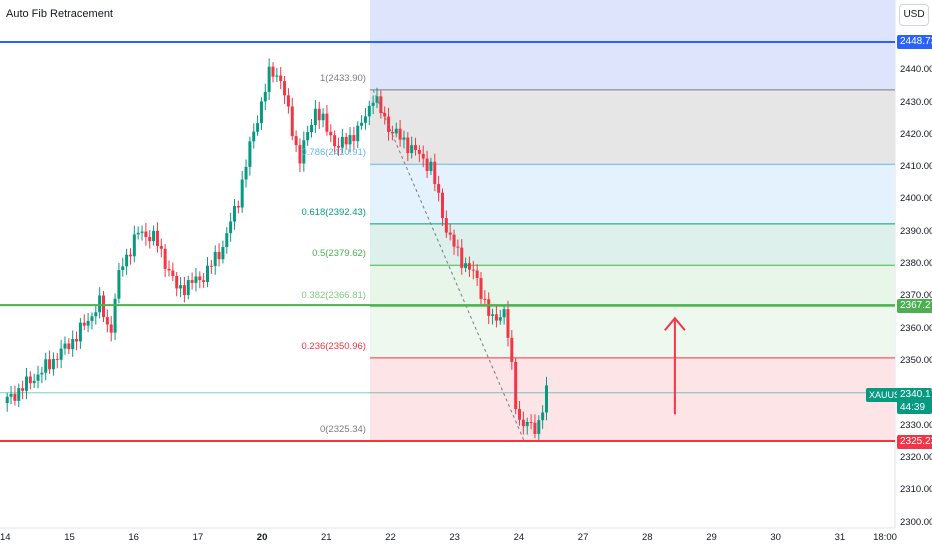  I want to click on fib-trend-line, so click(448, 265).